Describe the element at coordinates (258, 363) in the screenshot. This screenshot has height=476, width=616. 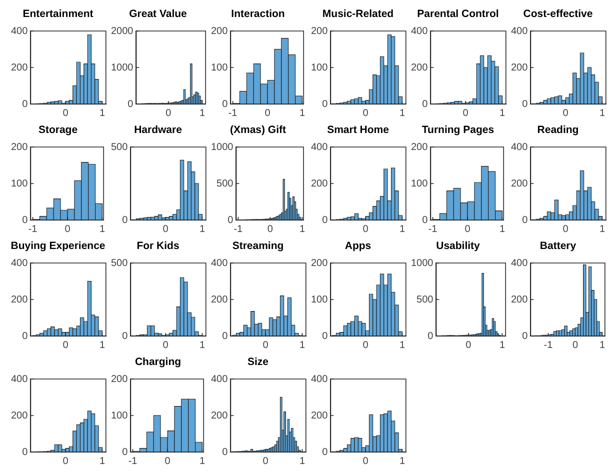
I see `chart-title: Size` at that location.